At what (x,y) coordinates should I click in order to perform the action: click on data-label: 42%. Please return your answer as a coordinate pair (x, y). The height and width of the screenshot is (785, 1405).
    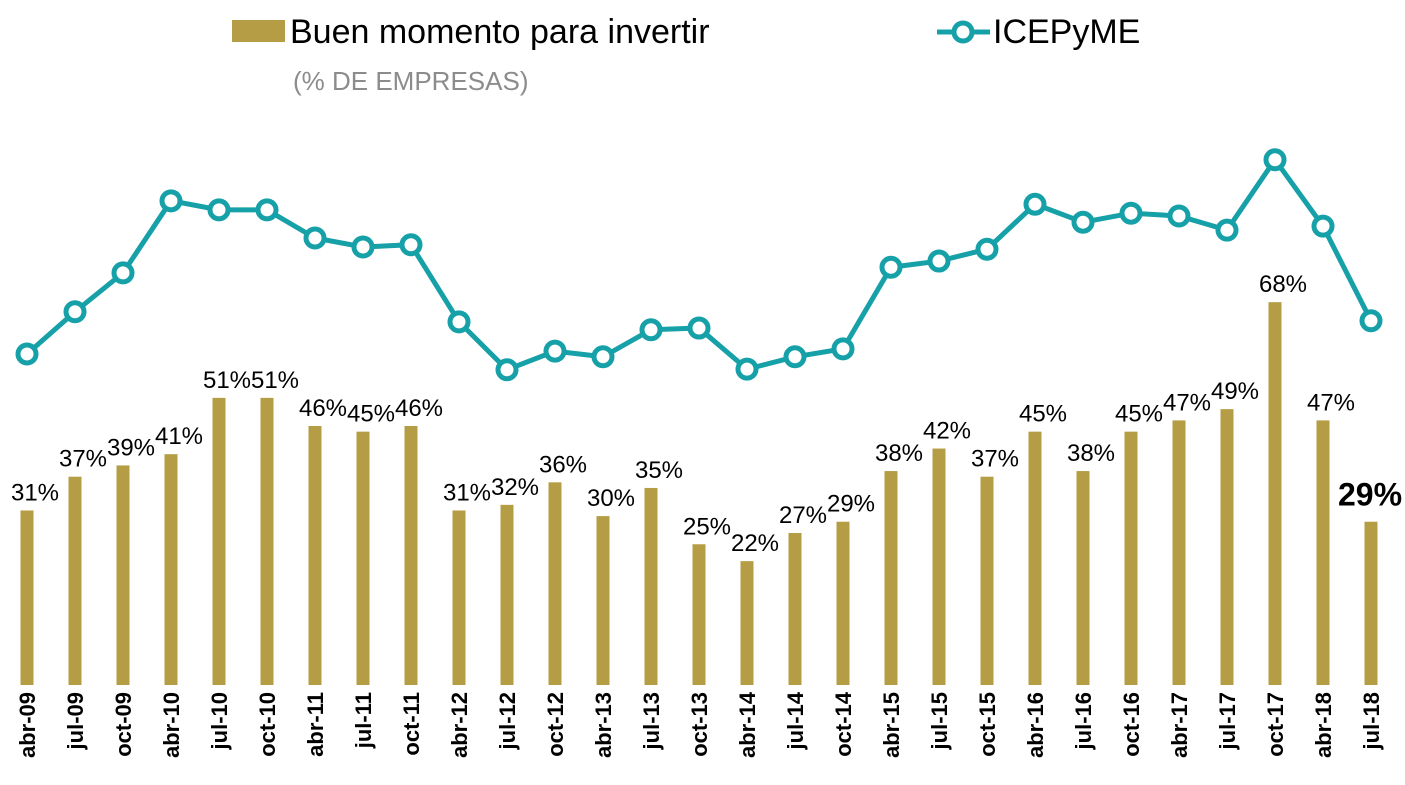
    Looking at the image, I should click on (947, 431).